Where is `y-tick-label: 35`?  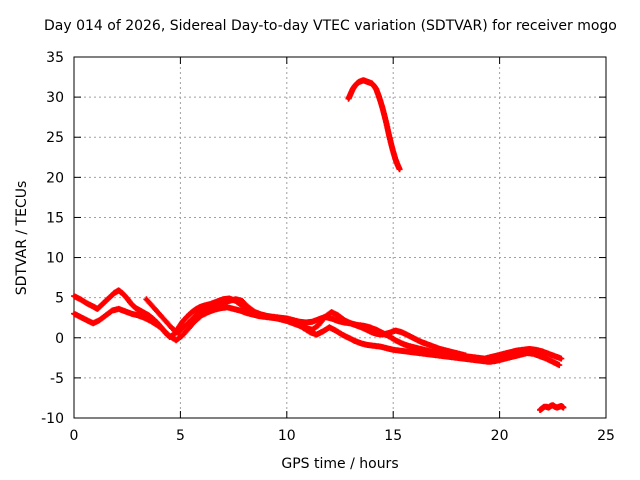 y-tick-label: 35 is located at coordinates (55, 58).